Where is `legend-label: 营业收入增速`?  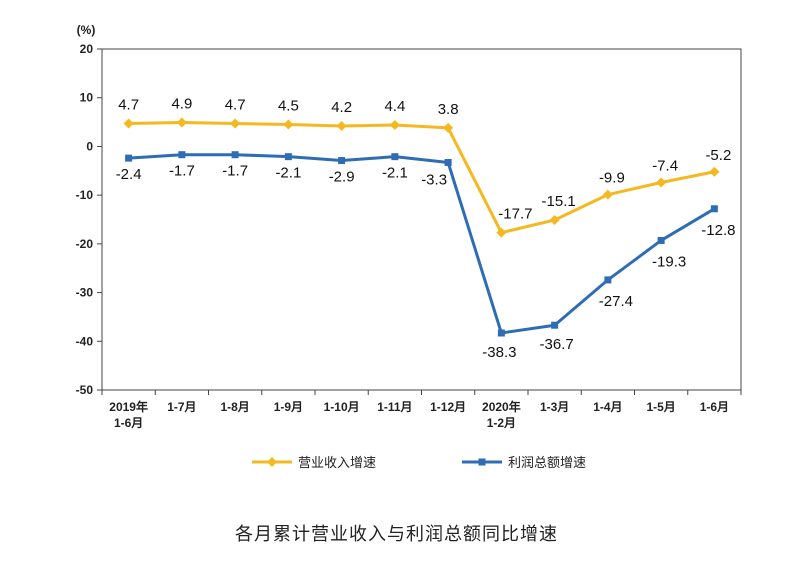 legend-label: 营业收入增速 is located at coordinates (337, 463).